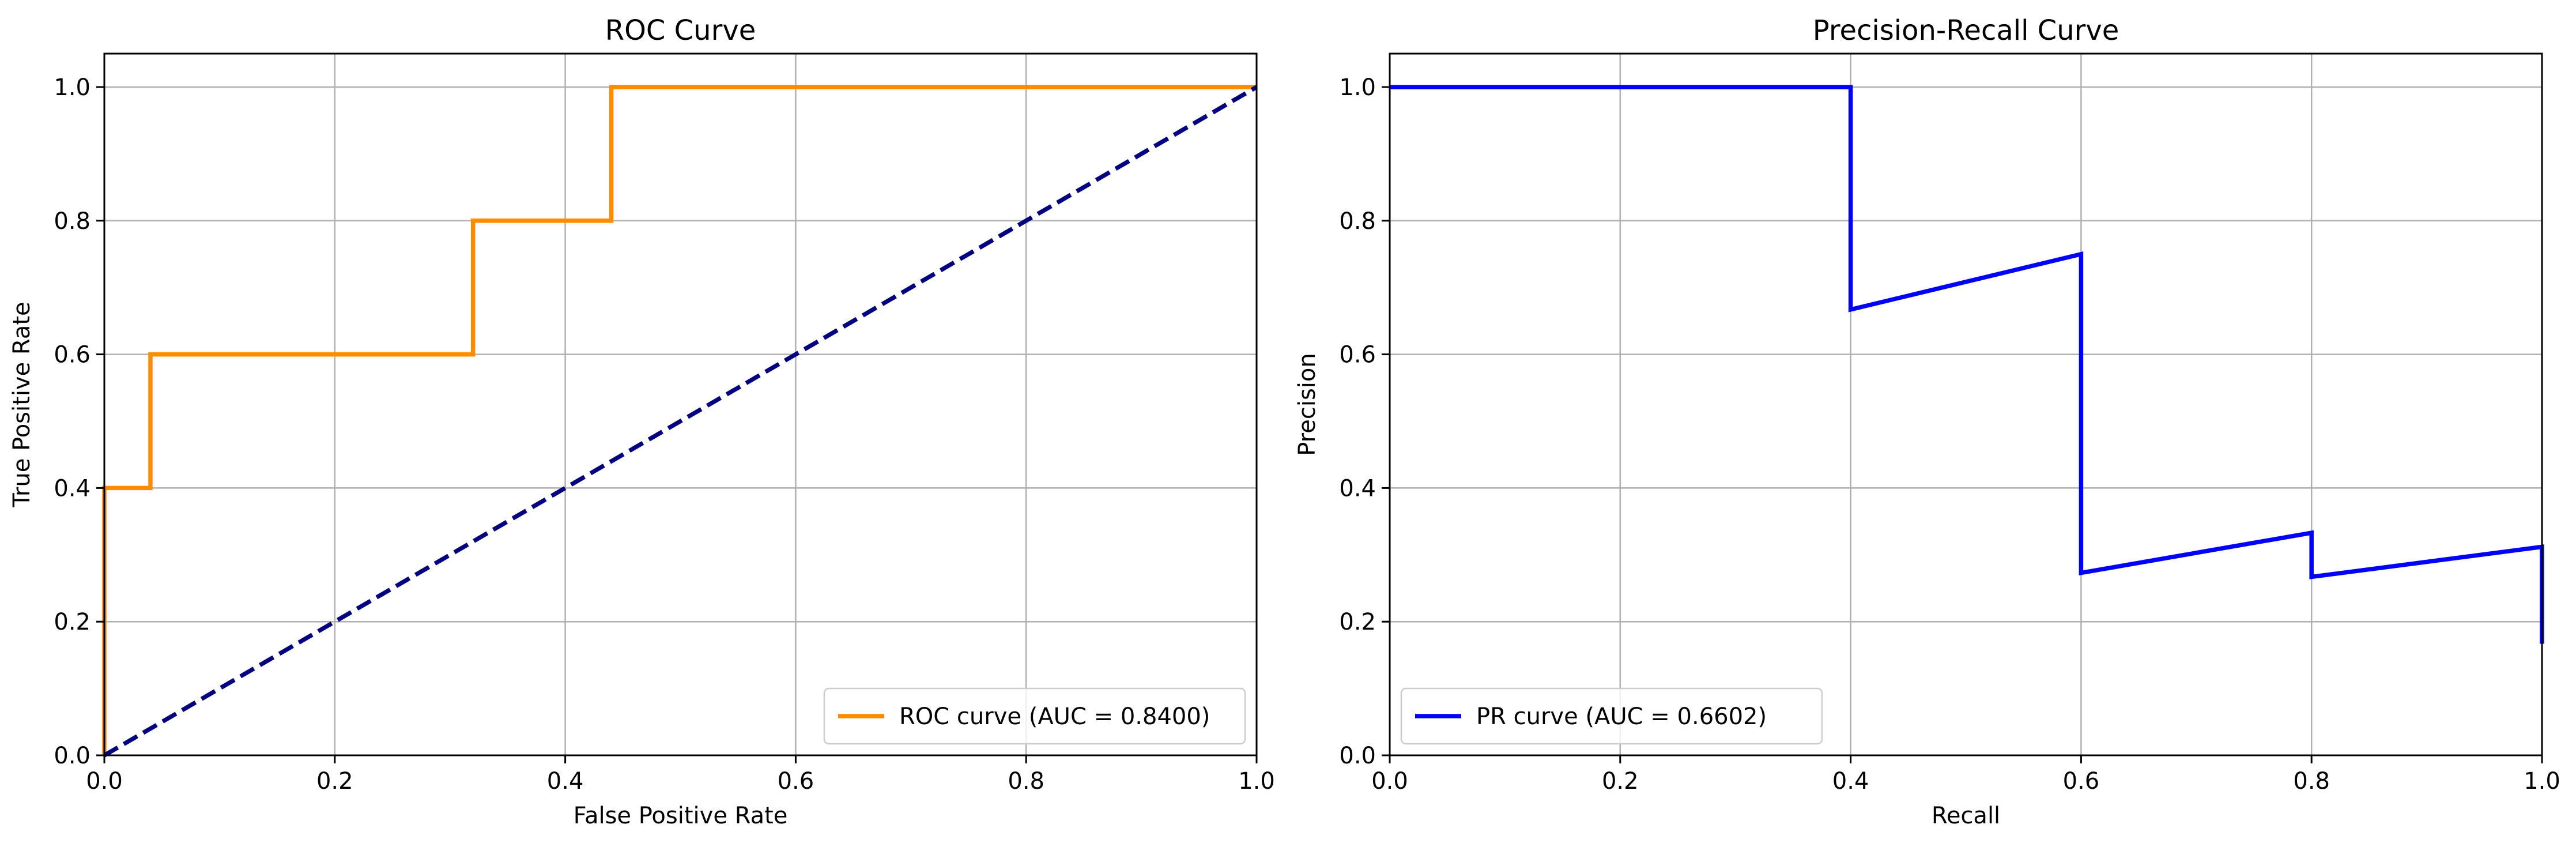 The width and height of the screenshot is (2576, 847). Describe the element at coordinates (1621, 716) in the screenshot. I see `legend-label: PR curve (AUC = 0.6602)` at that location.